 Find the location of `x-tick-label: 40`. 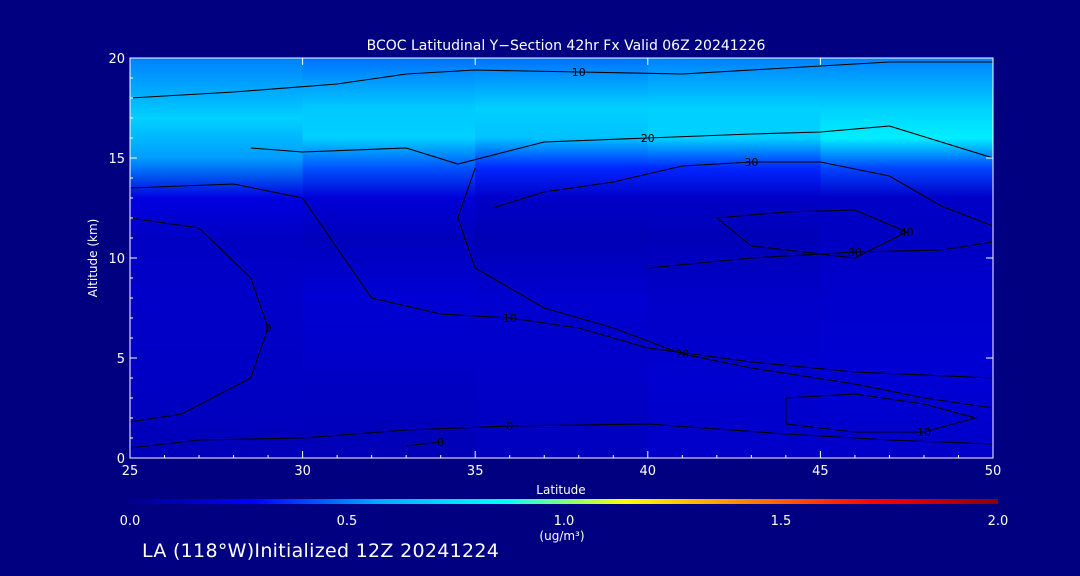

x-tick-label: 40 is located at coordinates (648, 471).